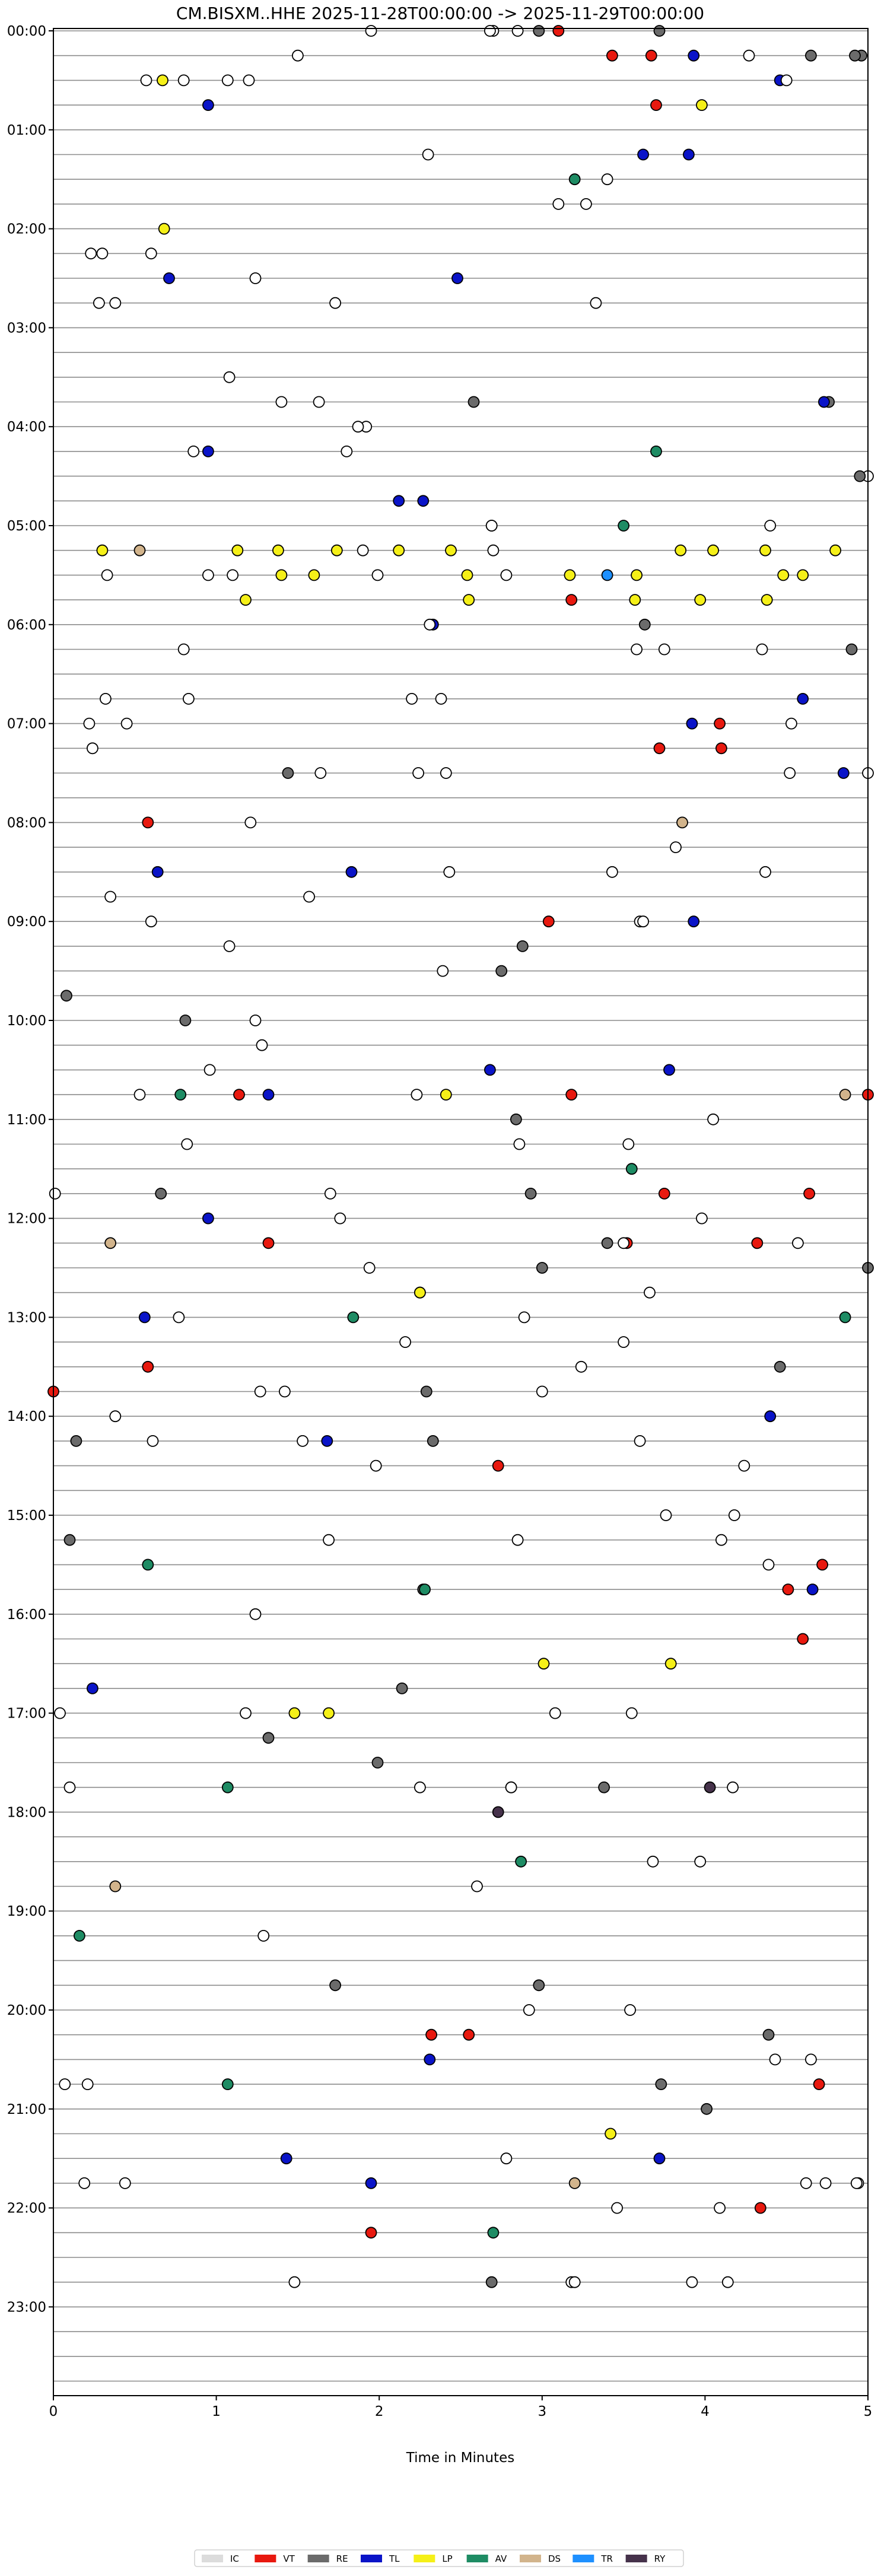  Describe the element at coordinates (216, 2411) in the screenshot. I see `x-tick-label: 1` at that location.